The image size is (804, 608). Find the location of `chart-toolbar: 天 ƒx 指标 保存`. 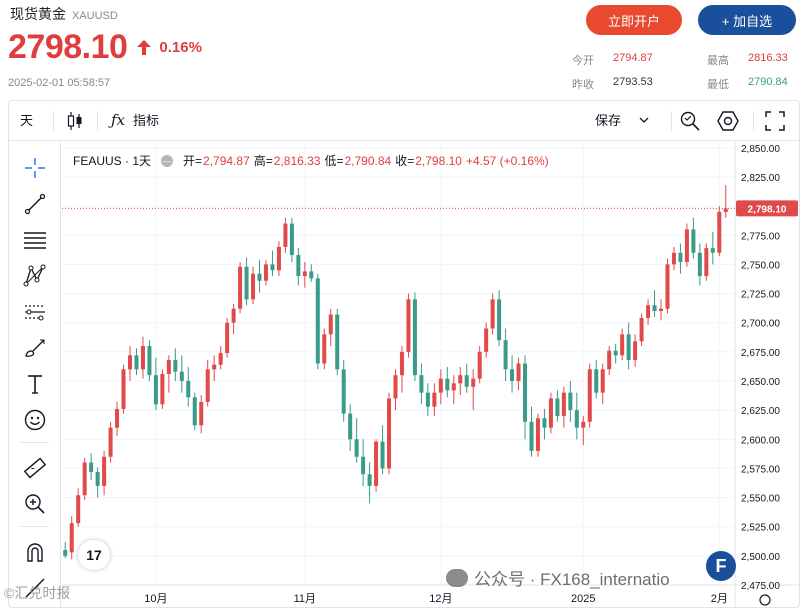

chart-toolbar: 天 ƒx 指标 保存 is located at coordinates (404, 121).